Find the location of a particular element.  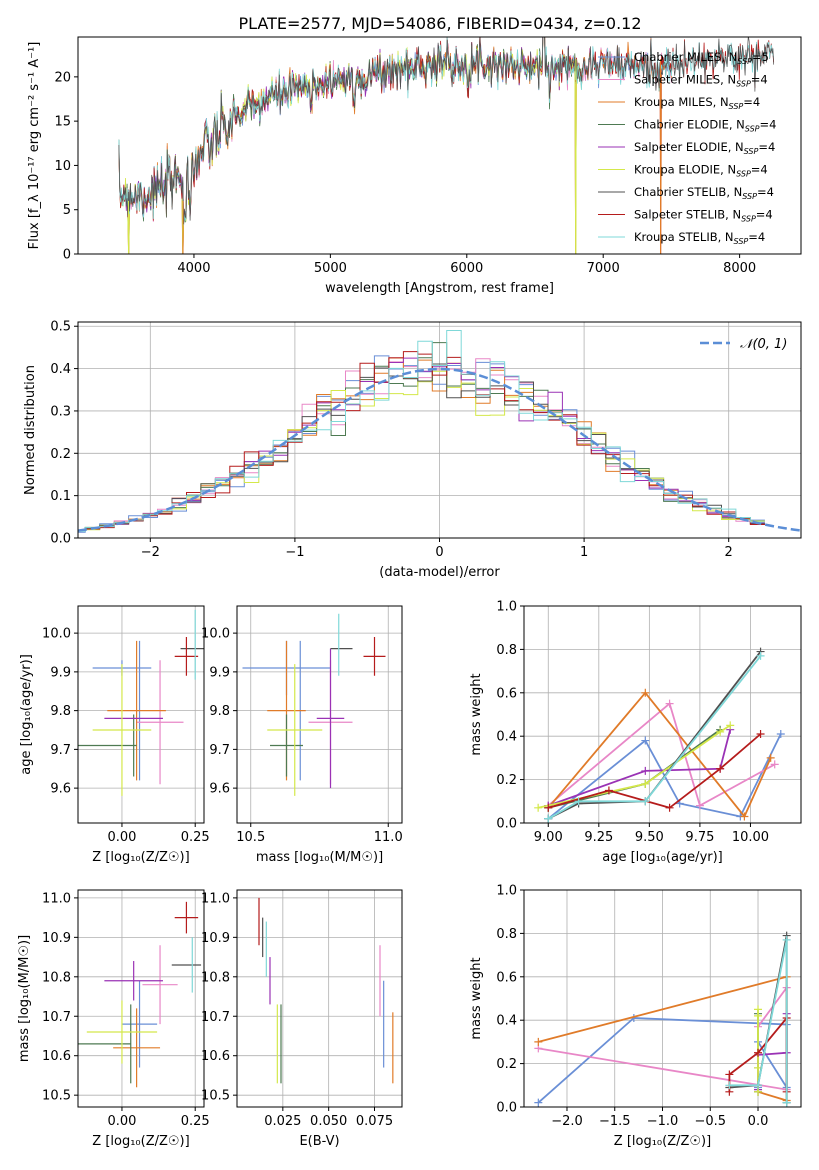

y-tick-label: 0.8 is located at coordinates (506, 650).